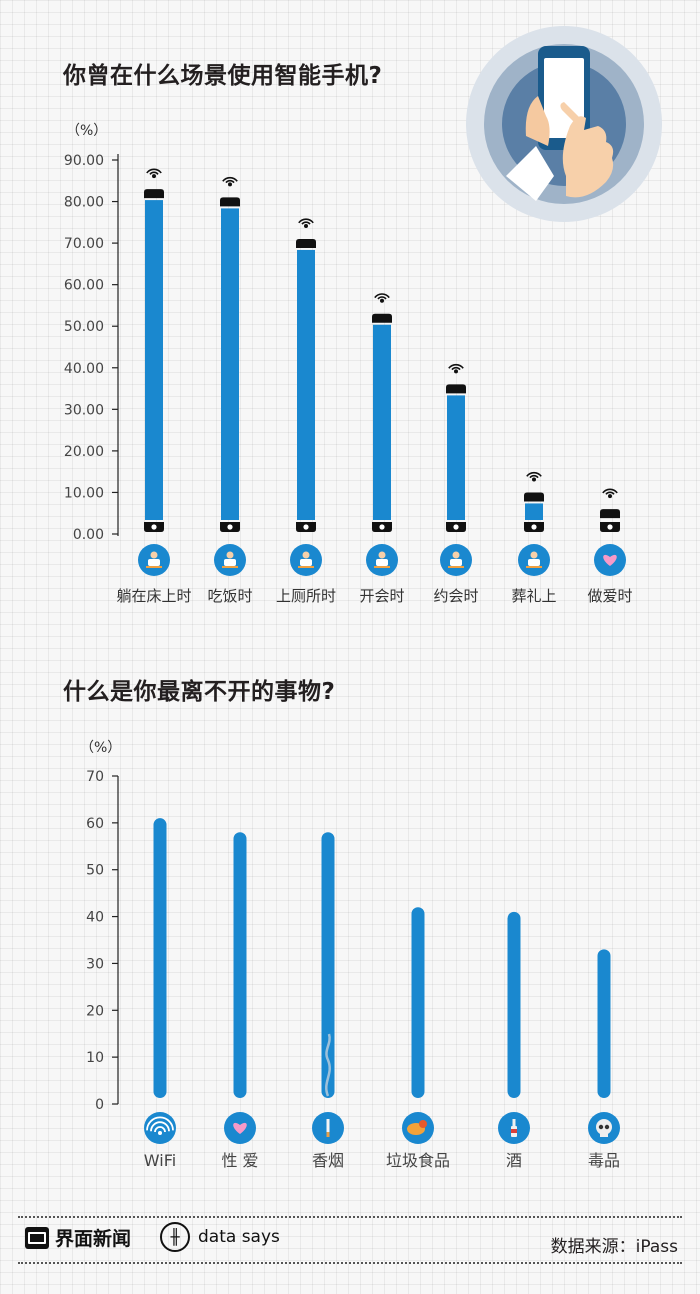 This screenshot has width=700, height=1294. I want to click on data-source-note: 数据来源：iPass, so click(614, 1247).